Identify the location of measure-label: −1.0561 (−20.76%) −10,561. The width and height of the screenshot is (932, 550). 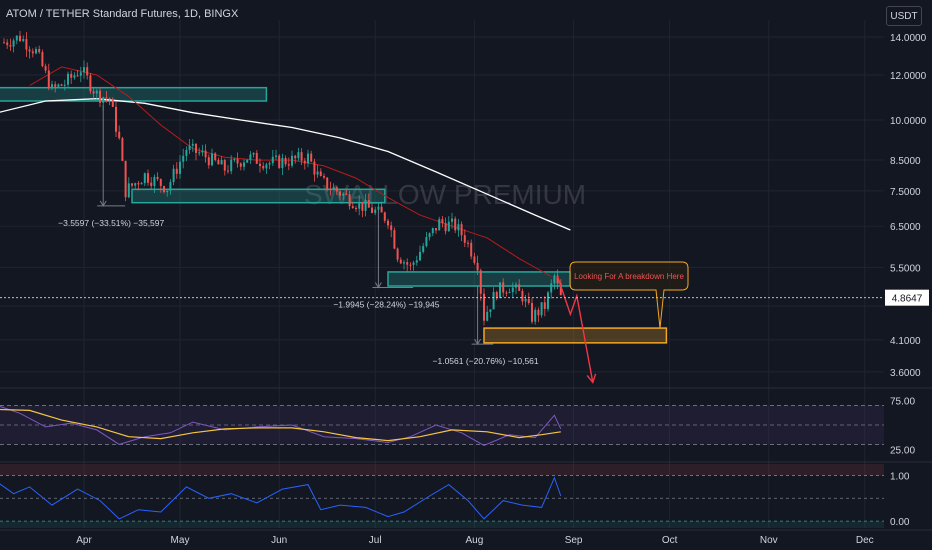
(486, 361).